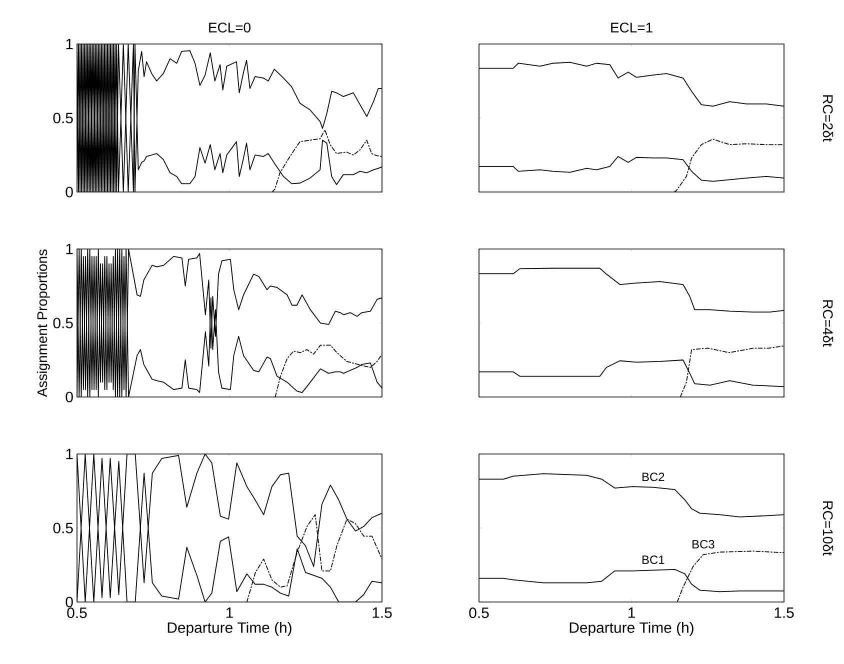 The image size is (844, 664). Describe the element at coordinates (828, 323) in the screenshot. I see `y2-axis-title: RC=4δt` at that location.